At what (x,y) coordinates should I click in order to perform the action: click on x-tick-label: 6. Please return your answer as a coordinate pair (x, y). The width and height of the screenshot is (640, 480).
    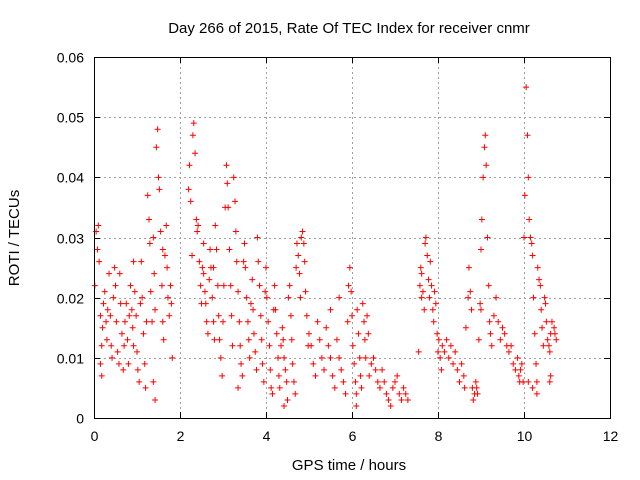
    Looking at the image, I should click on (353, 436).